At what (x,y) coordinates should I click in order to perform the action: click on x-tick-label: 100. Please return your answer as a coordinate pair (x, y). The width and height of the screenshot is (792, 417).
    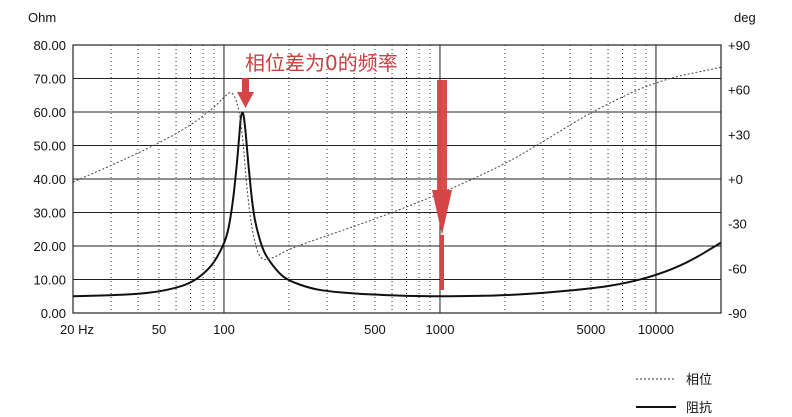
    Looking at the image, I should click on (224, 329).